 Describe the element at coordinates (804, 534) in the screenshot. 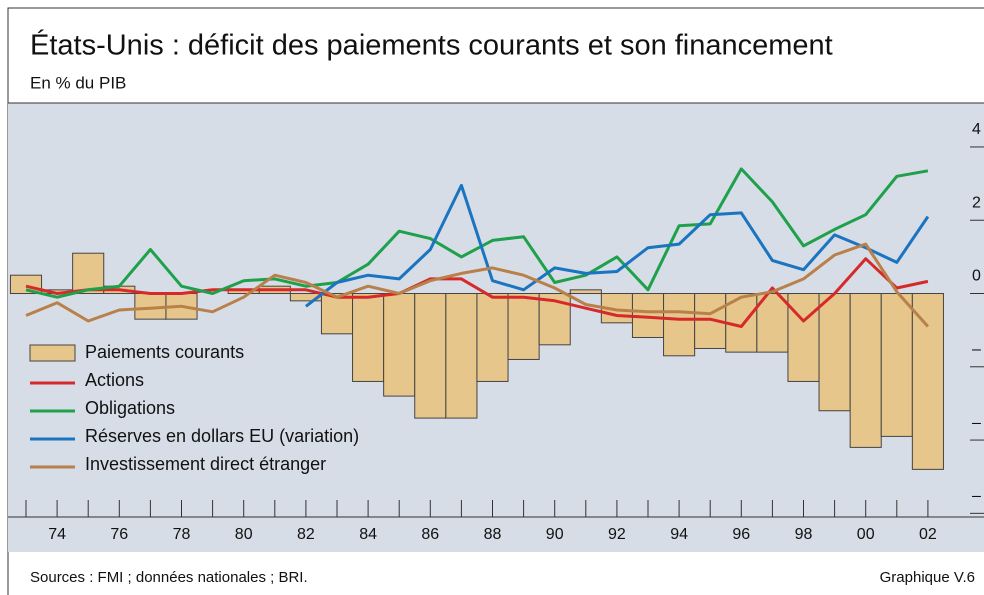

I see `x-tick-label: 98` at that location.